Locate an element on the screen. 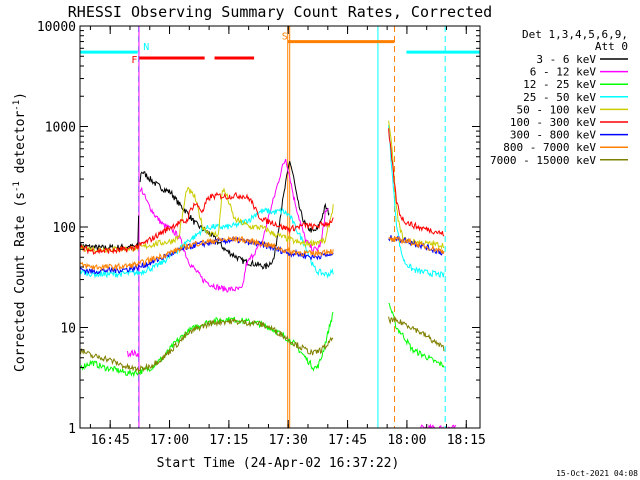 This screenshot has width=640, height=480. event-bar-label-N: N is located at coordinates (146, 47).